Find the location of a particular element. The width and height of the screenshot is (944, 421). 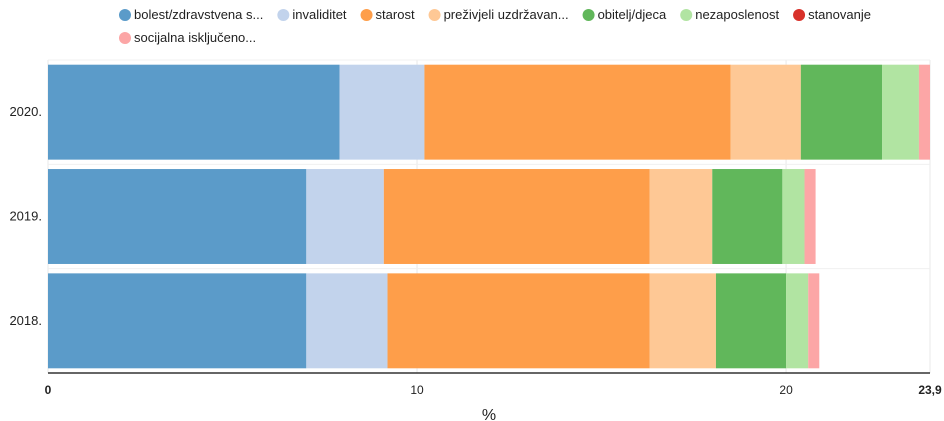

legend-label: invaliditet is located at coordinates (319, 14).